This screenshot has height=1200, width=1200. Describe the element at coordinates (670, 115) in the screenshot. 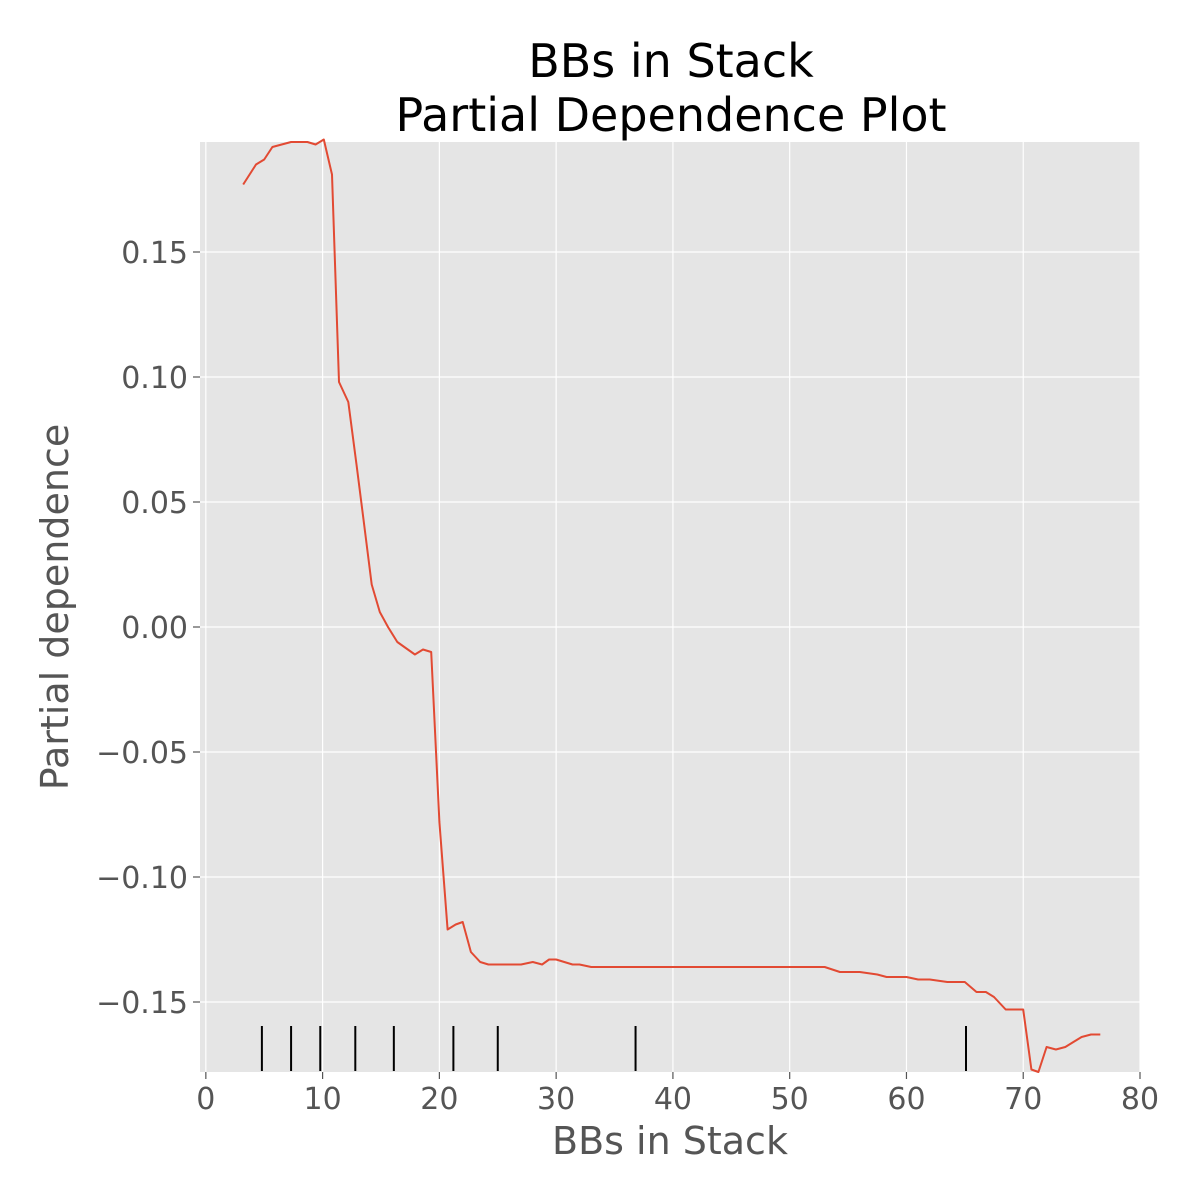

I see `chart-title-line-2: Partial Dependence Plot` at that location.